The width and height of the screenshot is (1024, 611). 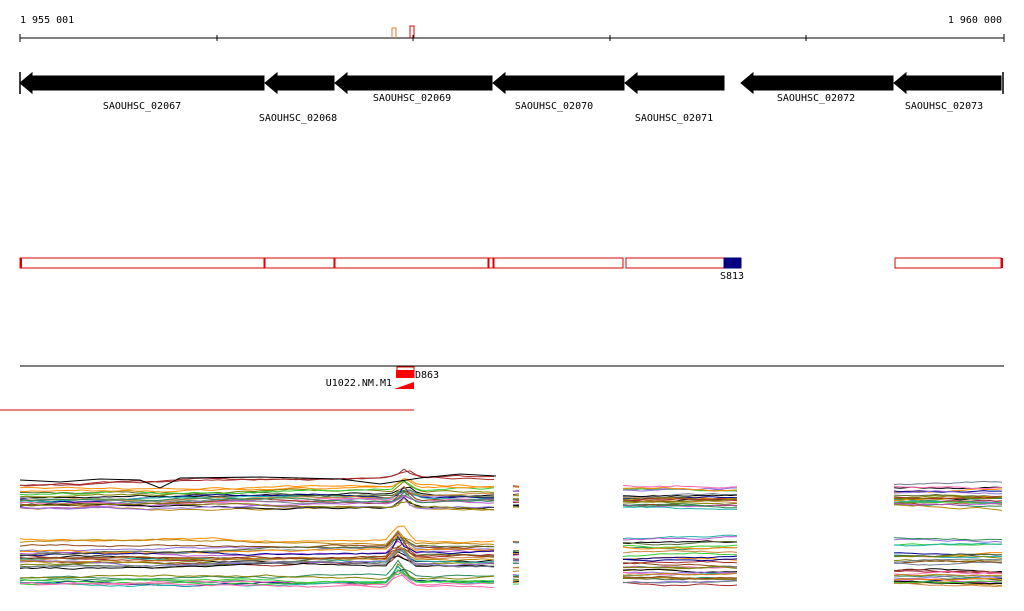 I want to click on rna-feature-D863, so click(x=405, y=374).